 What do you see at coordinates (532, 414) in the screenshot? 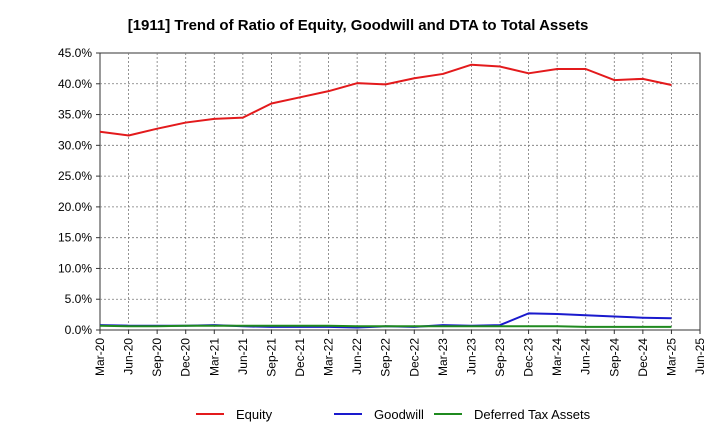
I see `legend-label-deferred-tax-assets: Deferred Tax Assets` at bounding box center [532, 414].